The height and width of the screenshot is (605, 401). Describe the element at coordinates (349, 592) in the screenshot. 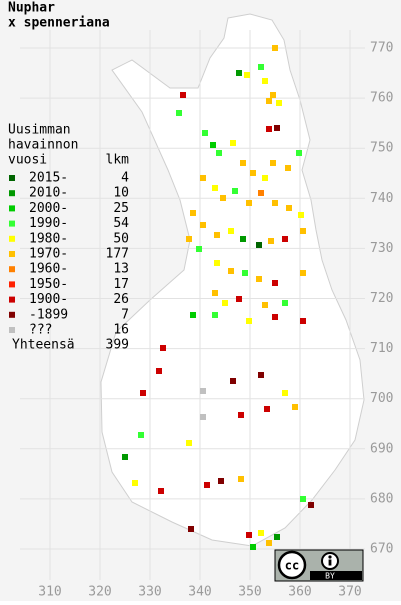

I see `x-axis-label: 370` at that location.